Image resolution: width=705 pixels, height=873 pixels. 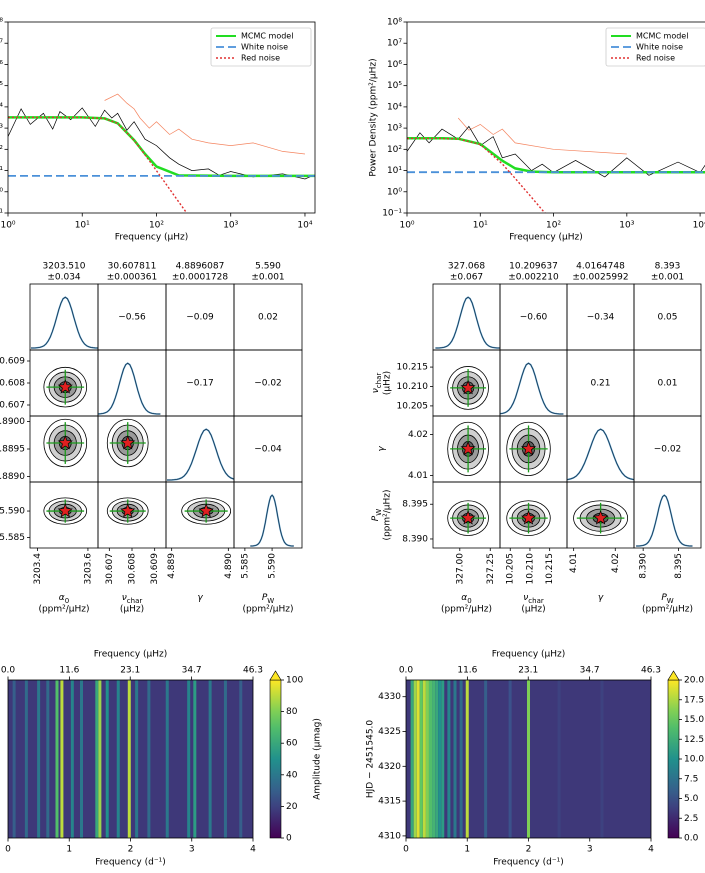 What do you see at coordinates (161, 117) in the screenshot?
I see `axes-frame` at bounding box center [161, 117].